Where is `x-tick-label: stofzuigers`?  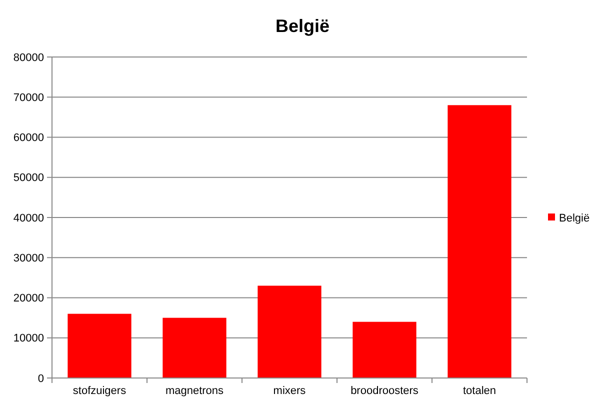
x-tick-label: stofzuigers is located at coordinates (99, 391).